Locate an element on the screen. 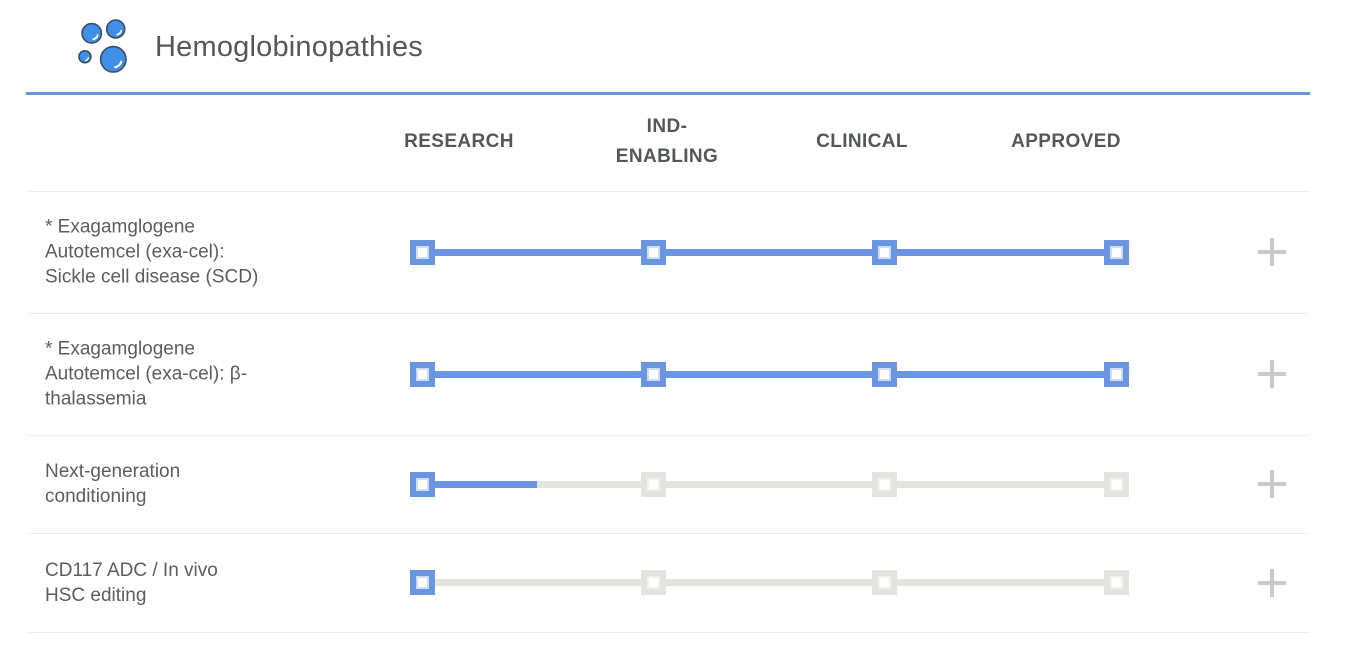 Image resolution: width=1356 pixels, height=656 pixels. program-name: CD117 ADC / In vivo HSC editing is located at coordinates (131, 582).